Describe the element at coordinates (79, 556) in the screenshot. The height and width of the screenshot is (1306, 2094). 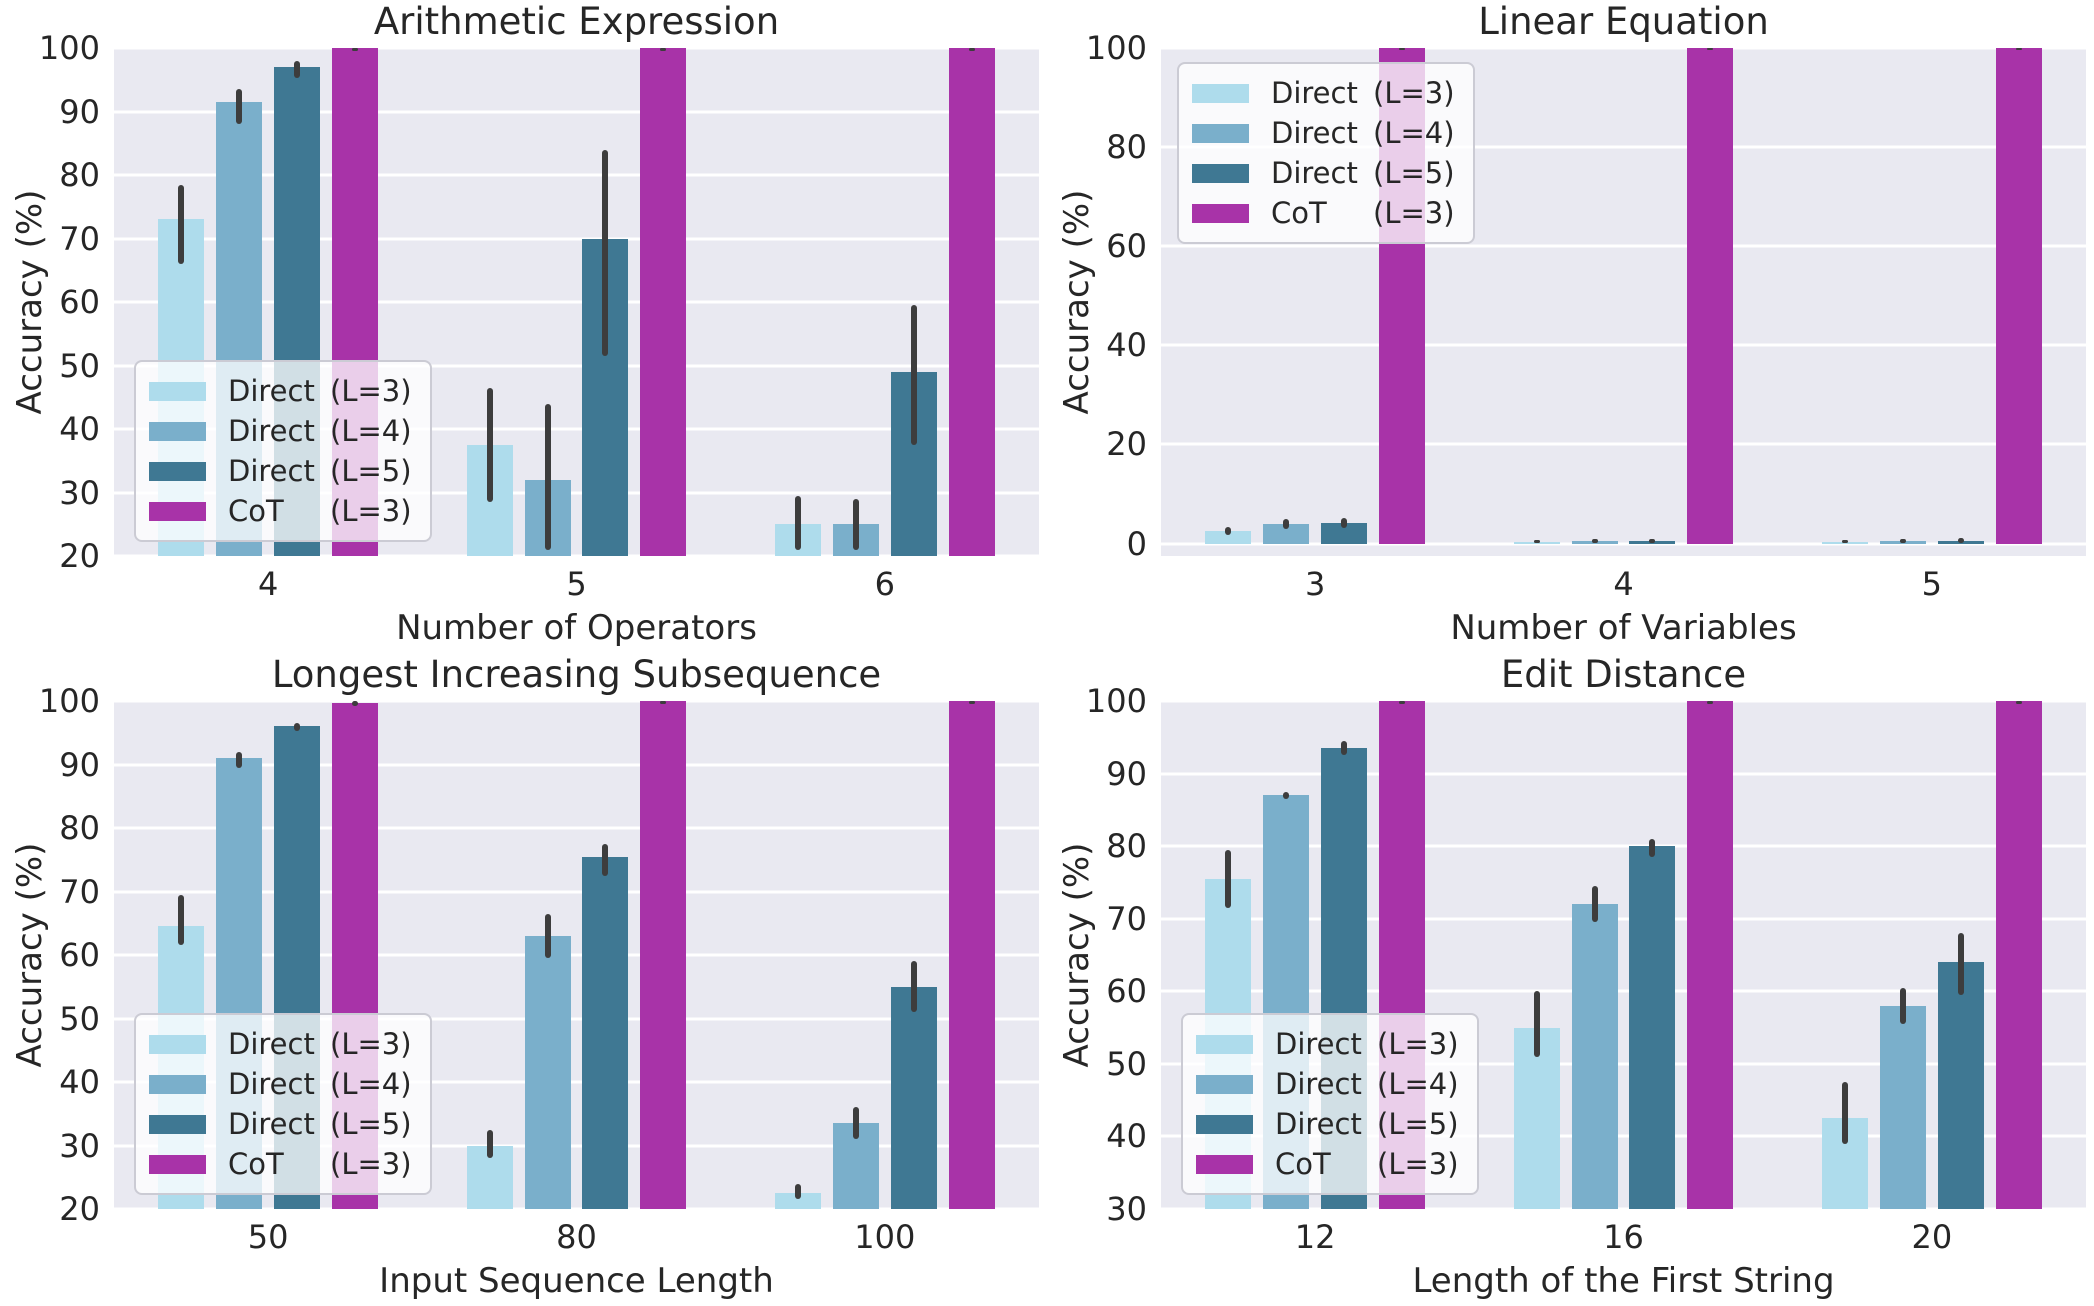
I see `y-tick-label: 20` at that location.